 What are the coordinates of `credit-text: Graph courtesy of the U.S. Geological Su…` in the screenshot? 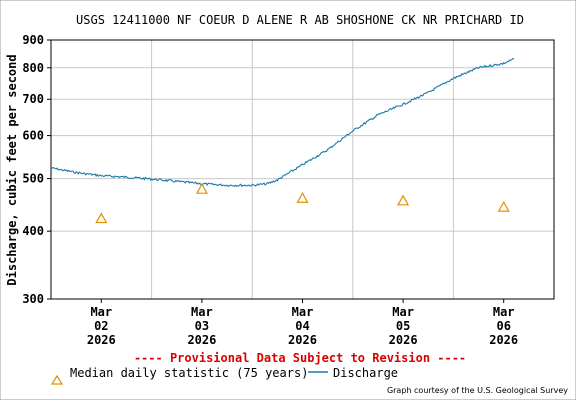 It's located at (477, 390).